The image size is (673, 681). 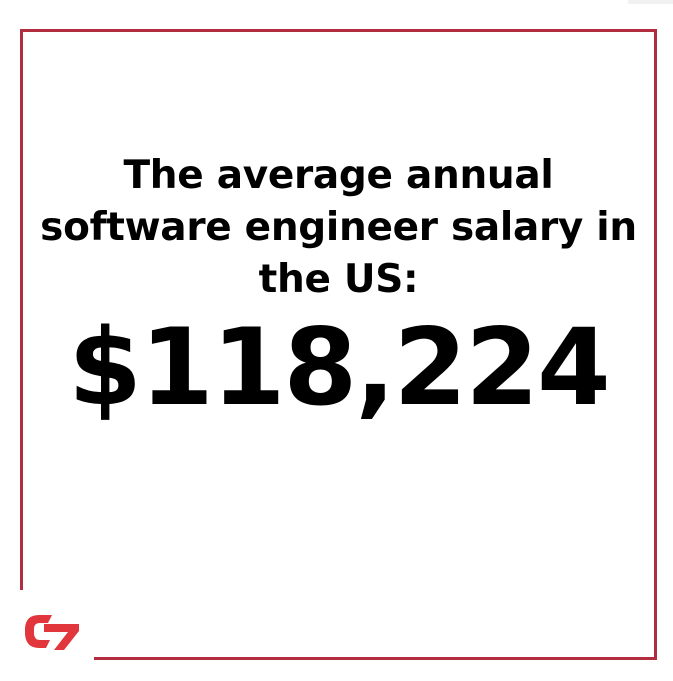 What do you see at coordinates (650, 2) in the screenshot?
I see `corner-strip` at bounding box center [650, 2].